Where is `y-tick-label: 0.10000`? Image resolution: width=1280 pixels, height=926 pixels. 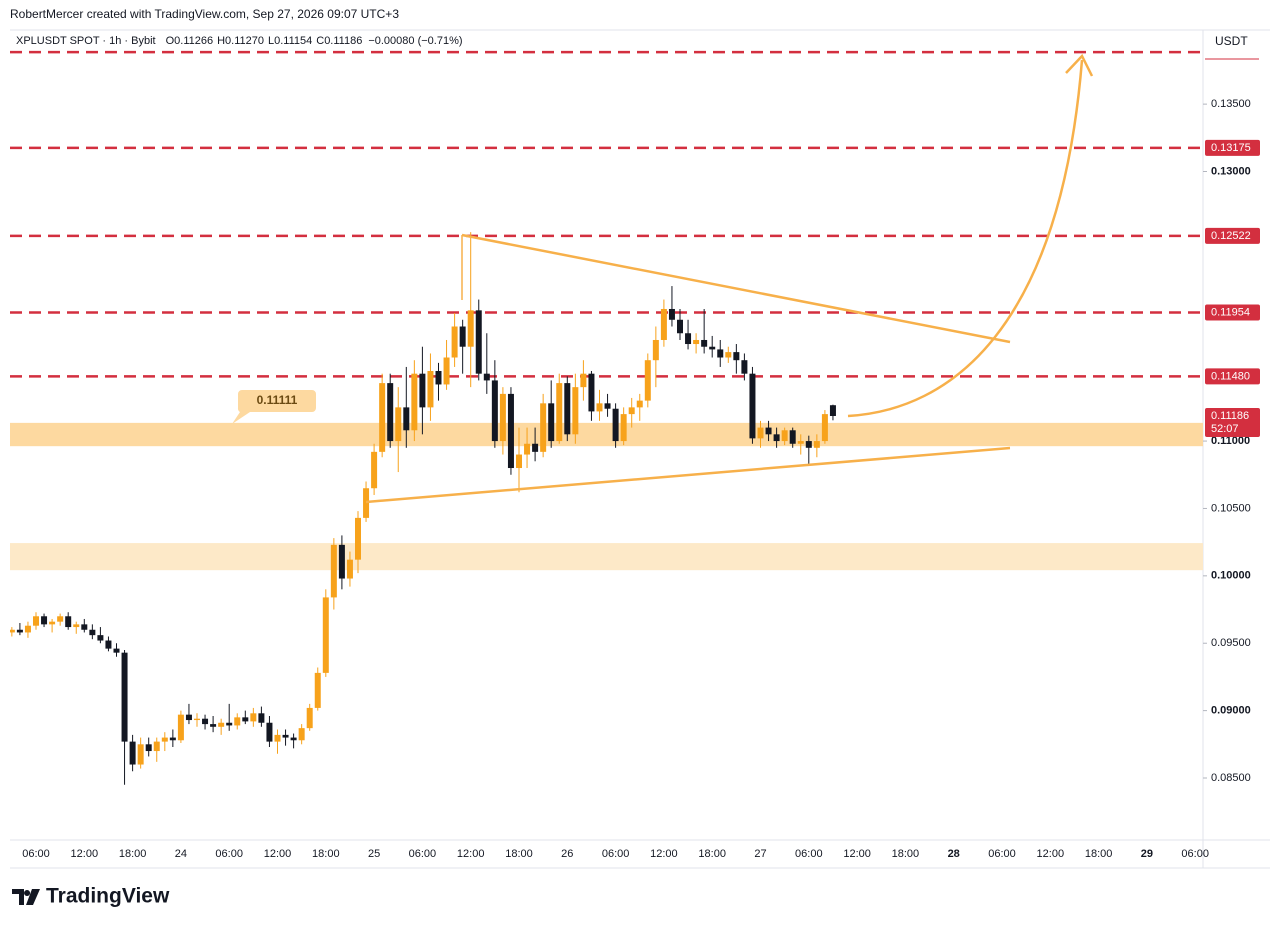
y-tick-label: 0.10000 is located at coordinates (1231, 576).